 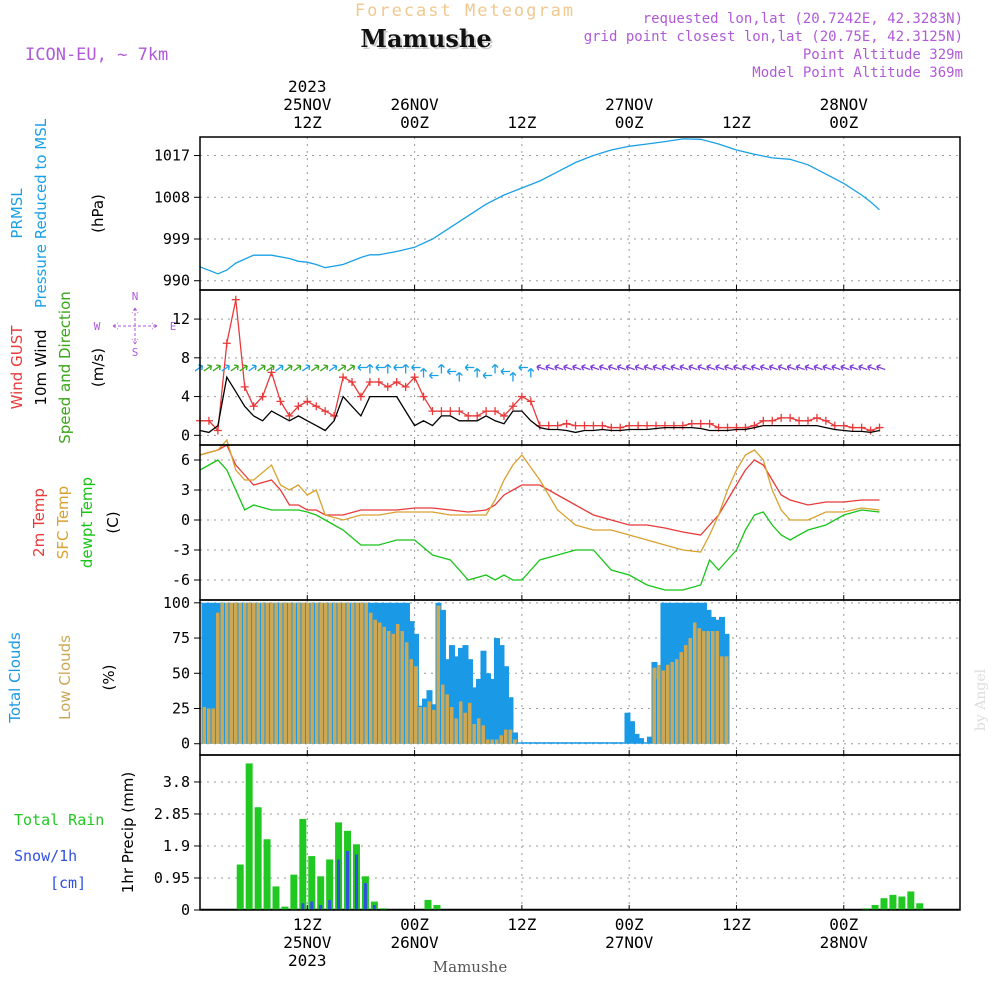 What do you see at coordinates (173, 326) in the screenshot?
I see `compass-east: E` at bounding box center [173, 326].